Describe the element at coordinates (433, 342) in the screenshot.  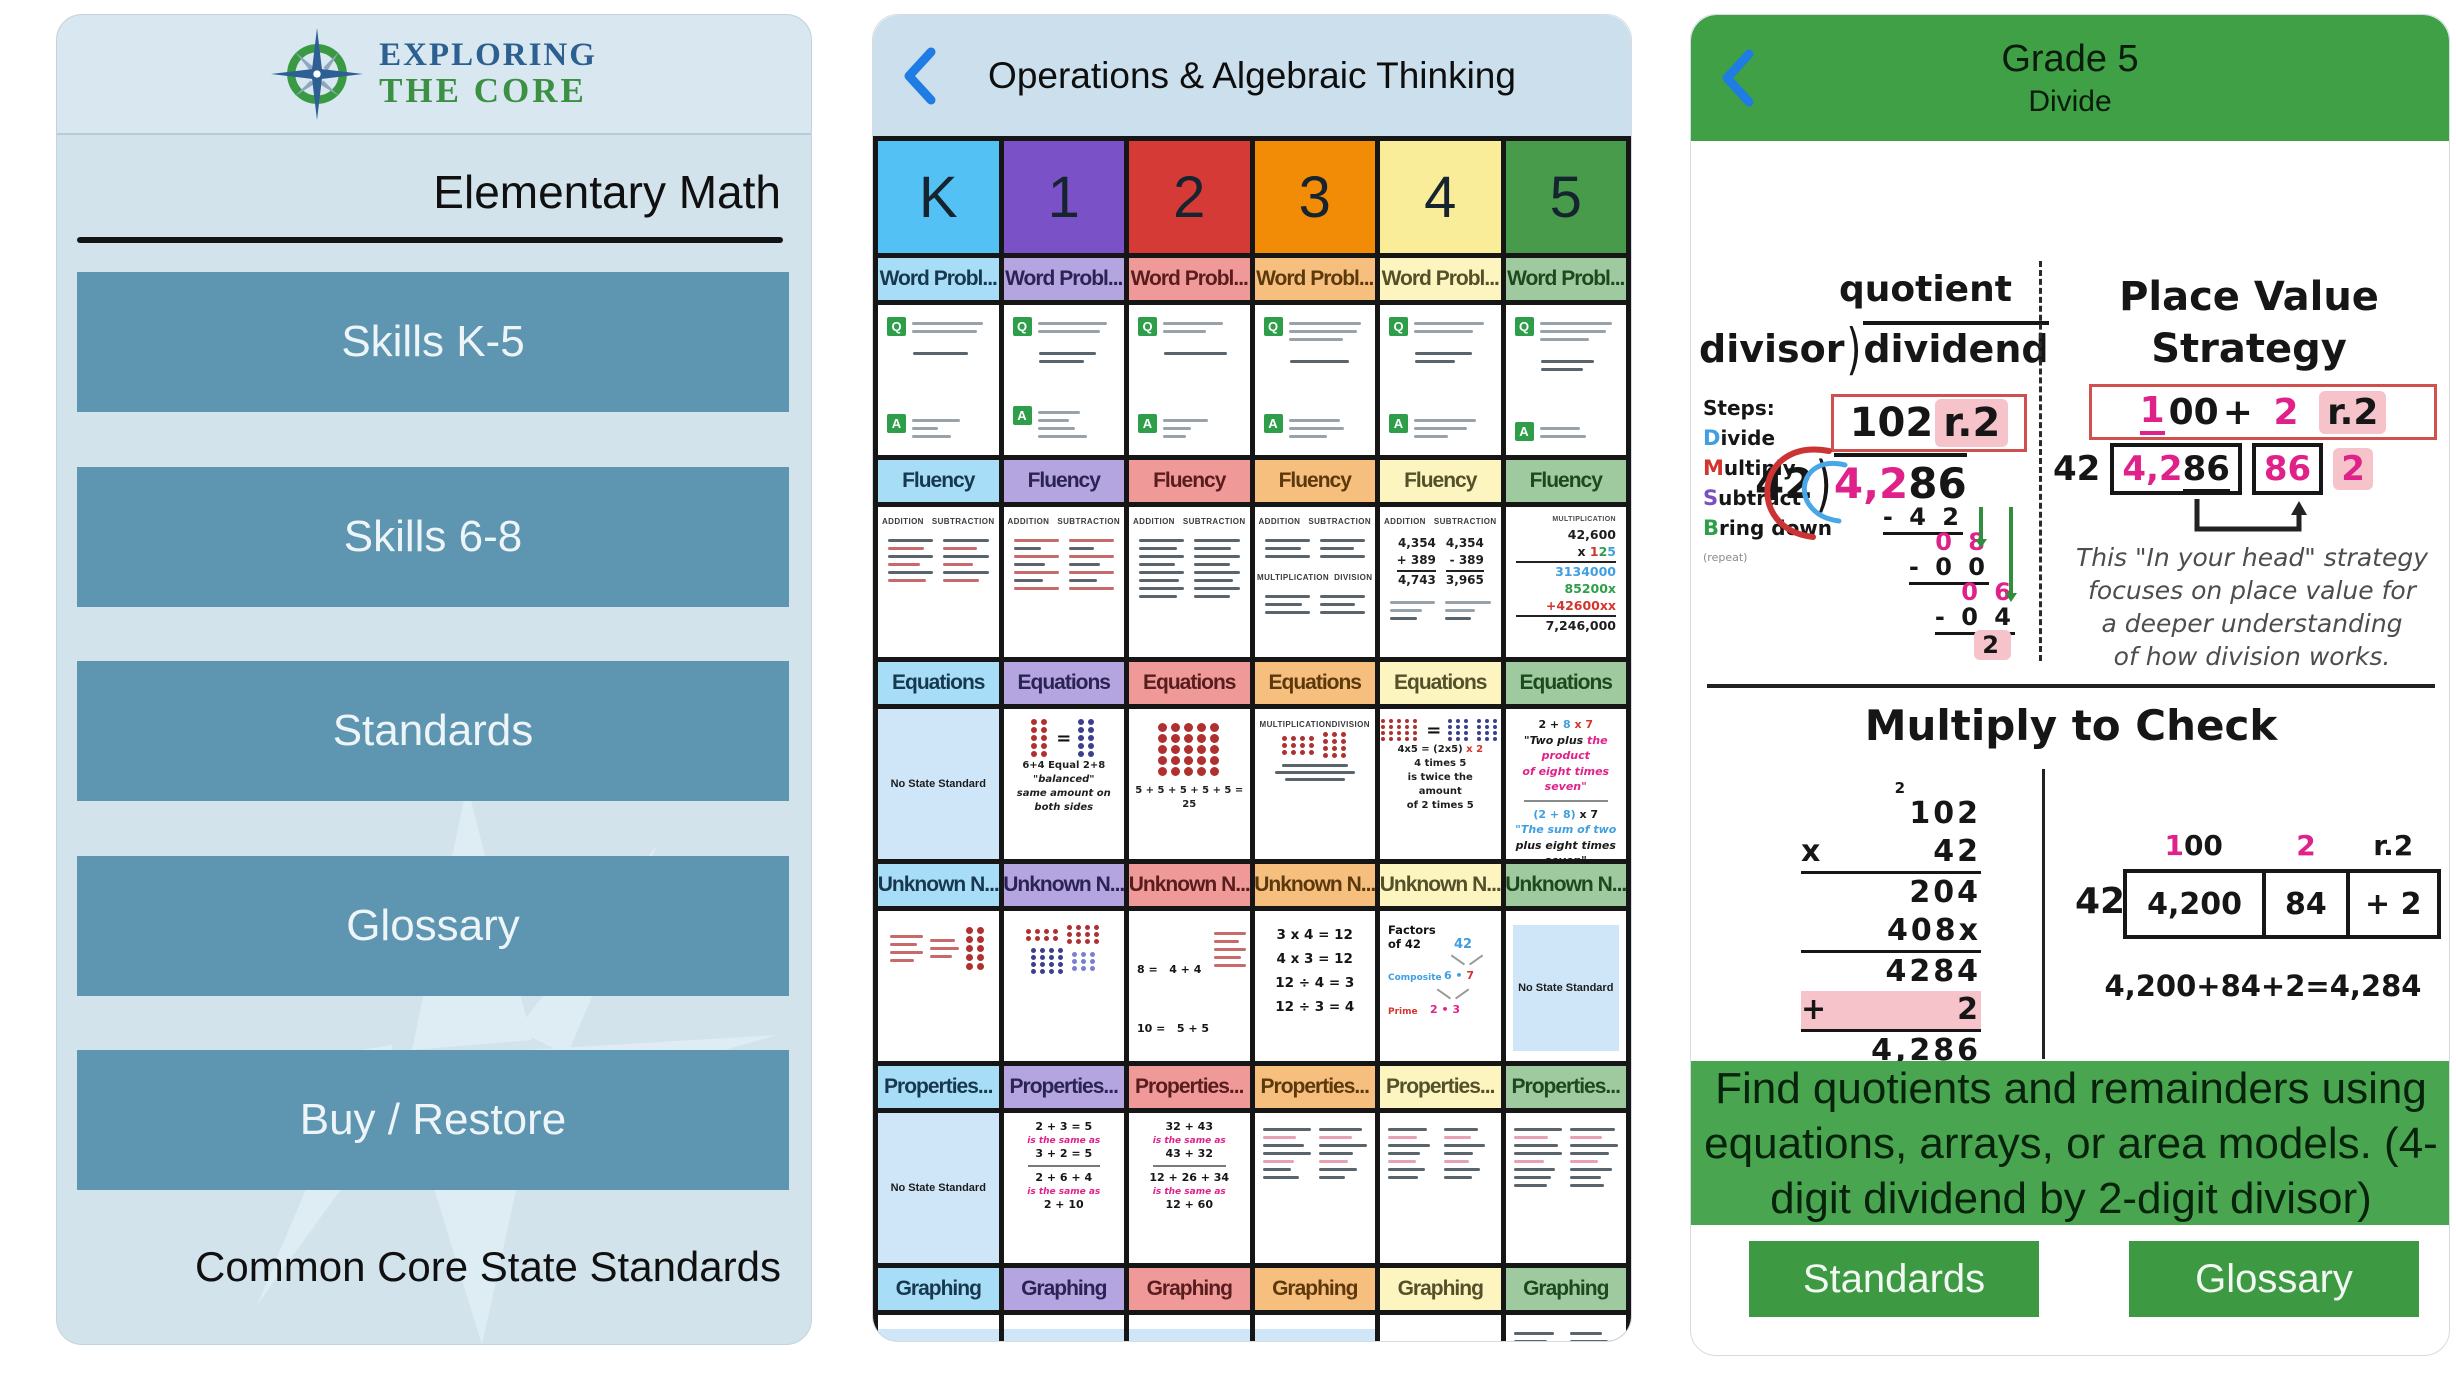
I see `skills-k5-button: Skills K-5` at that location.